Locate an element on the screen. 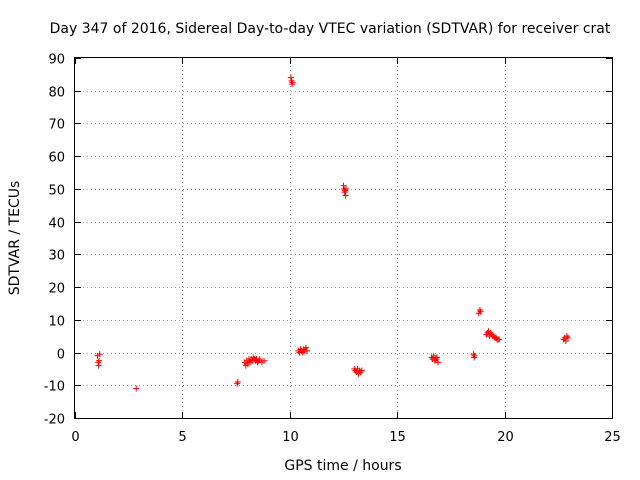 Image resolution: width=640 pixels, height=480 pixels. y-tick-label: 80 is located at coordinates (56, 93).